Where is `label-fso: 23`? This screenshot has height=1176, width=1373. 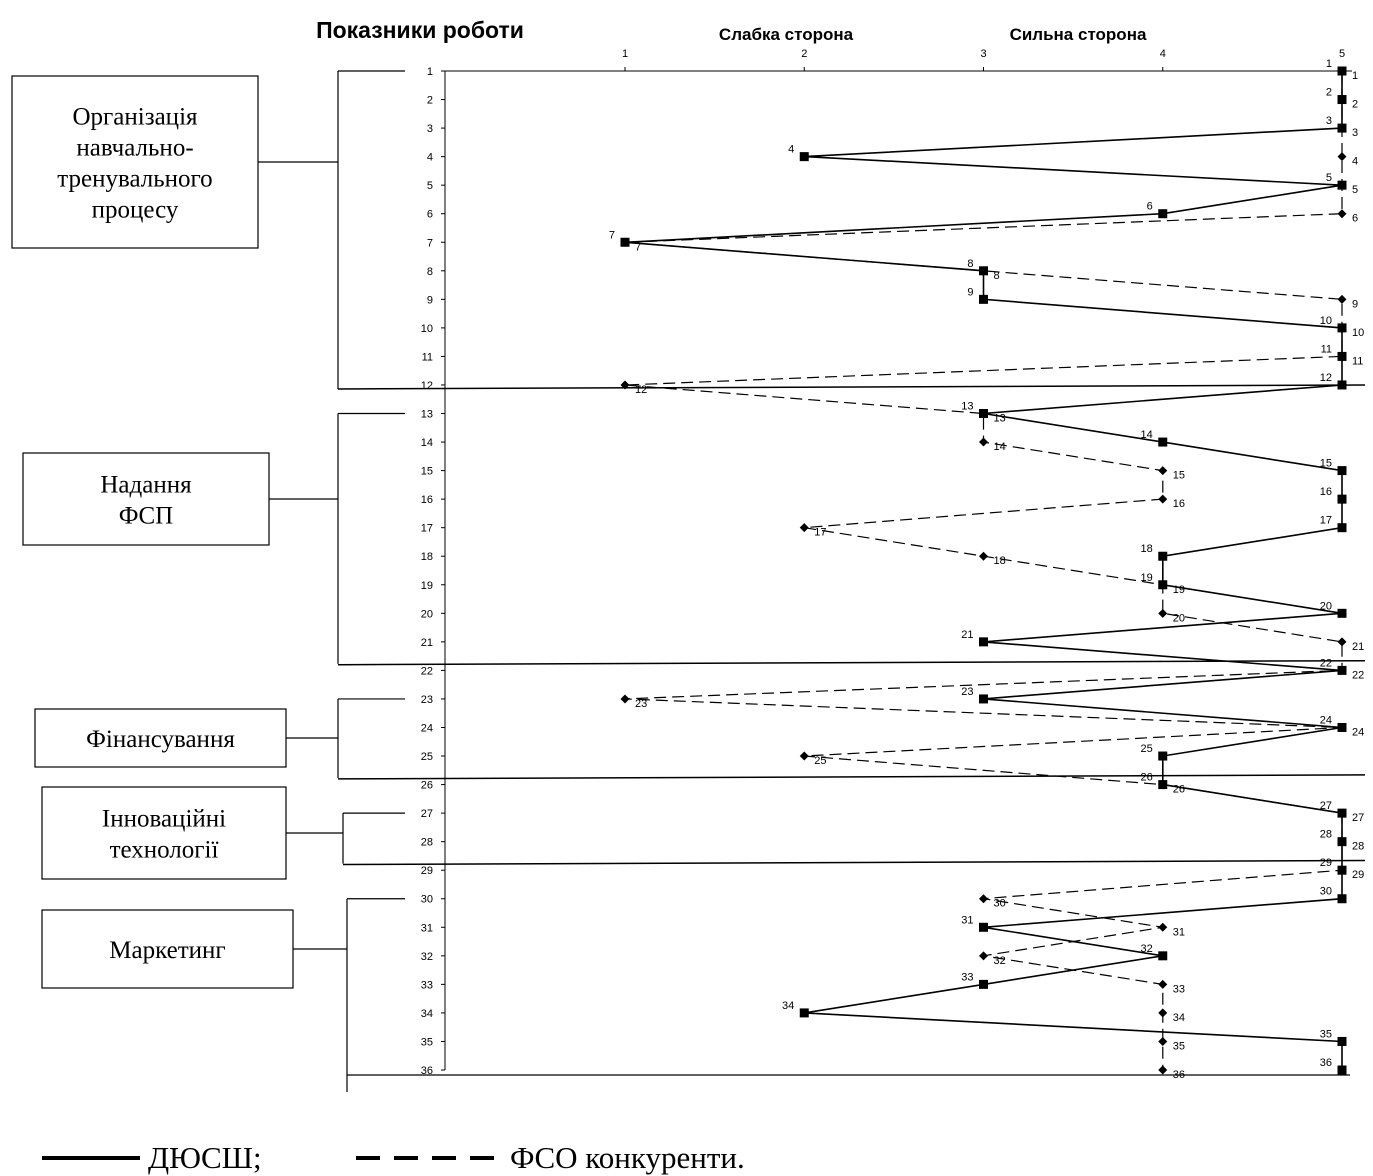
label-fso: 23 is located at coordinates (641, 704).